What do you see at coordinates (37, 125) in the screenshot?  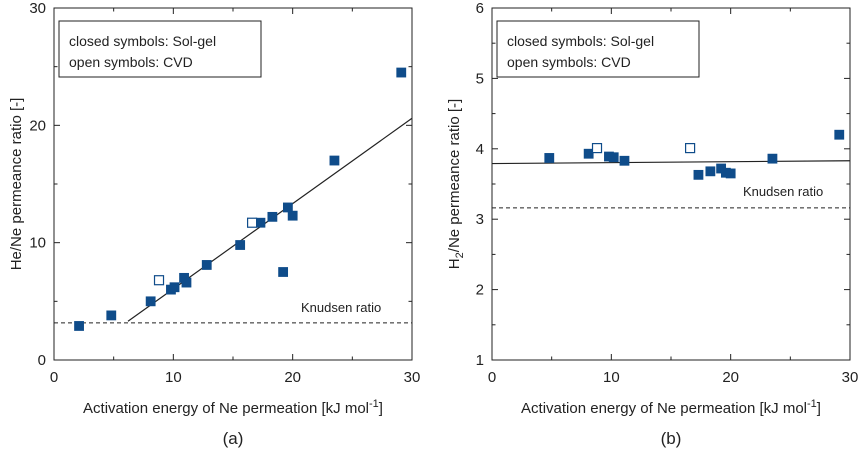 I see `panel-a-y-tick-label: 20` at bounding box center [37, 125].